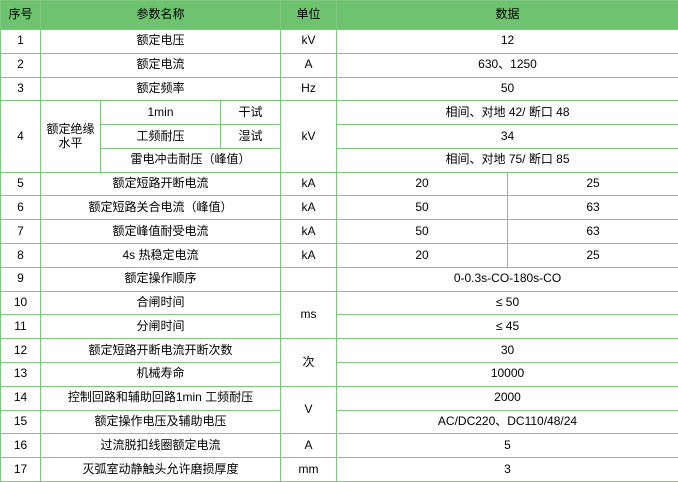  I want to click on table-row-insulation-2: 工频耐压 湿试 34, so click(339, 136).